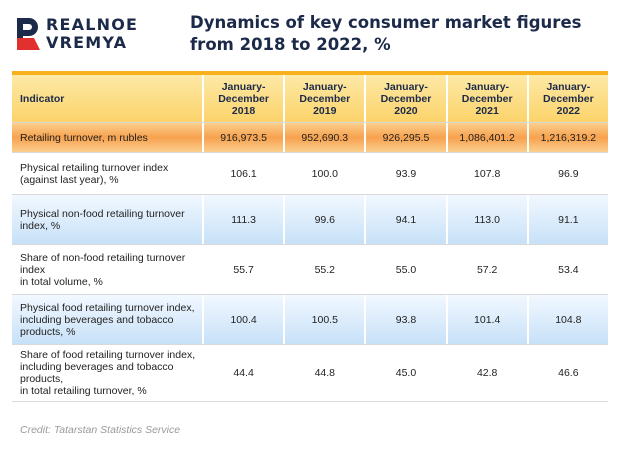 This screenshot has height=450, width=620. What do you see at coordinates (323, 373) in the screenshot?
I see `value-cell: 44.8` at bounding box center [323, 373].